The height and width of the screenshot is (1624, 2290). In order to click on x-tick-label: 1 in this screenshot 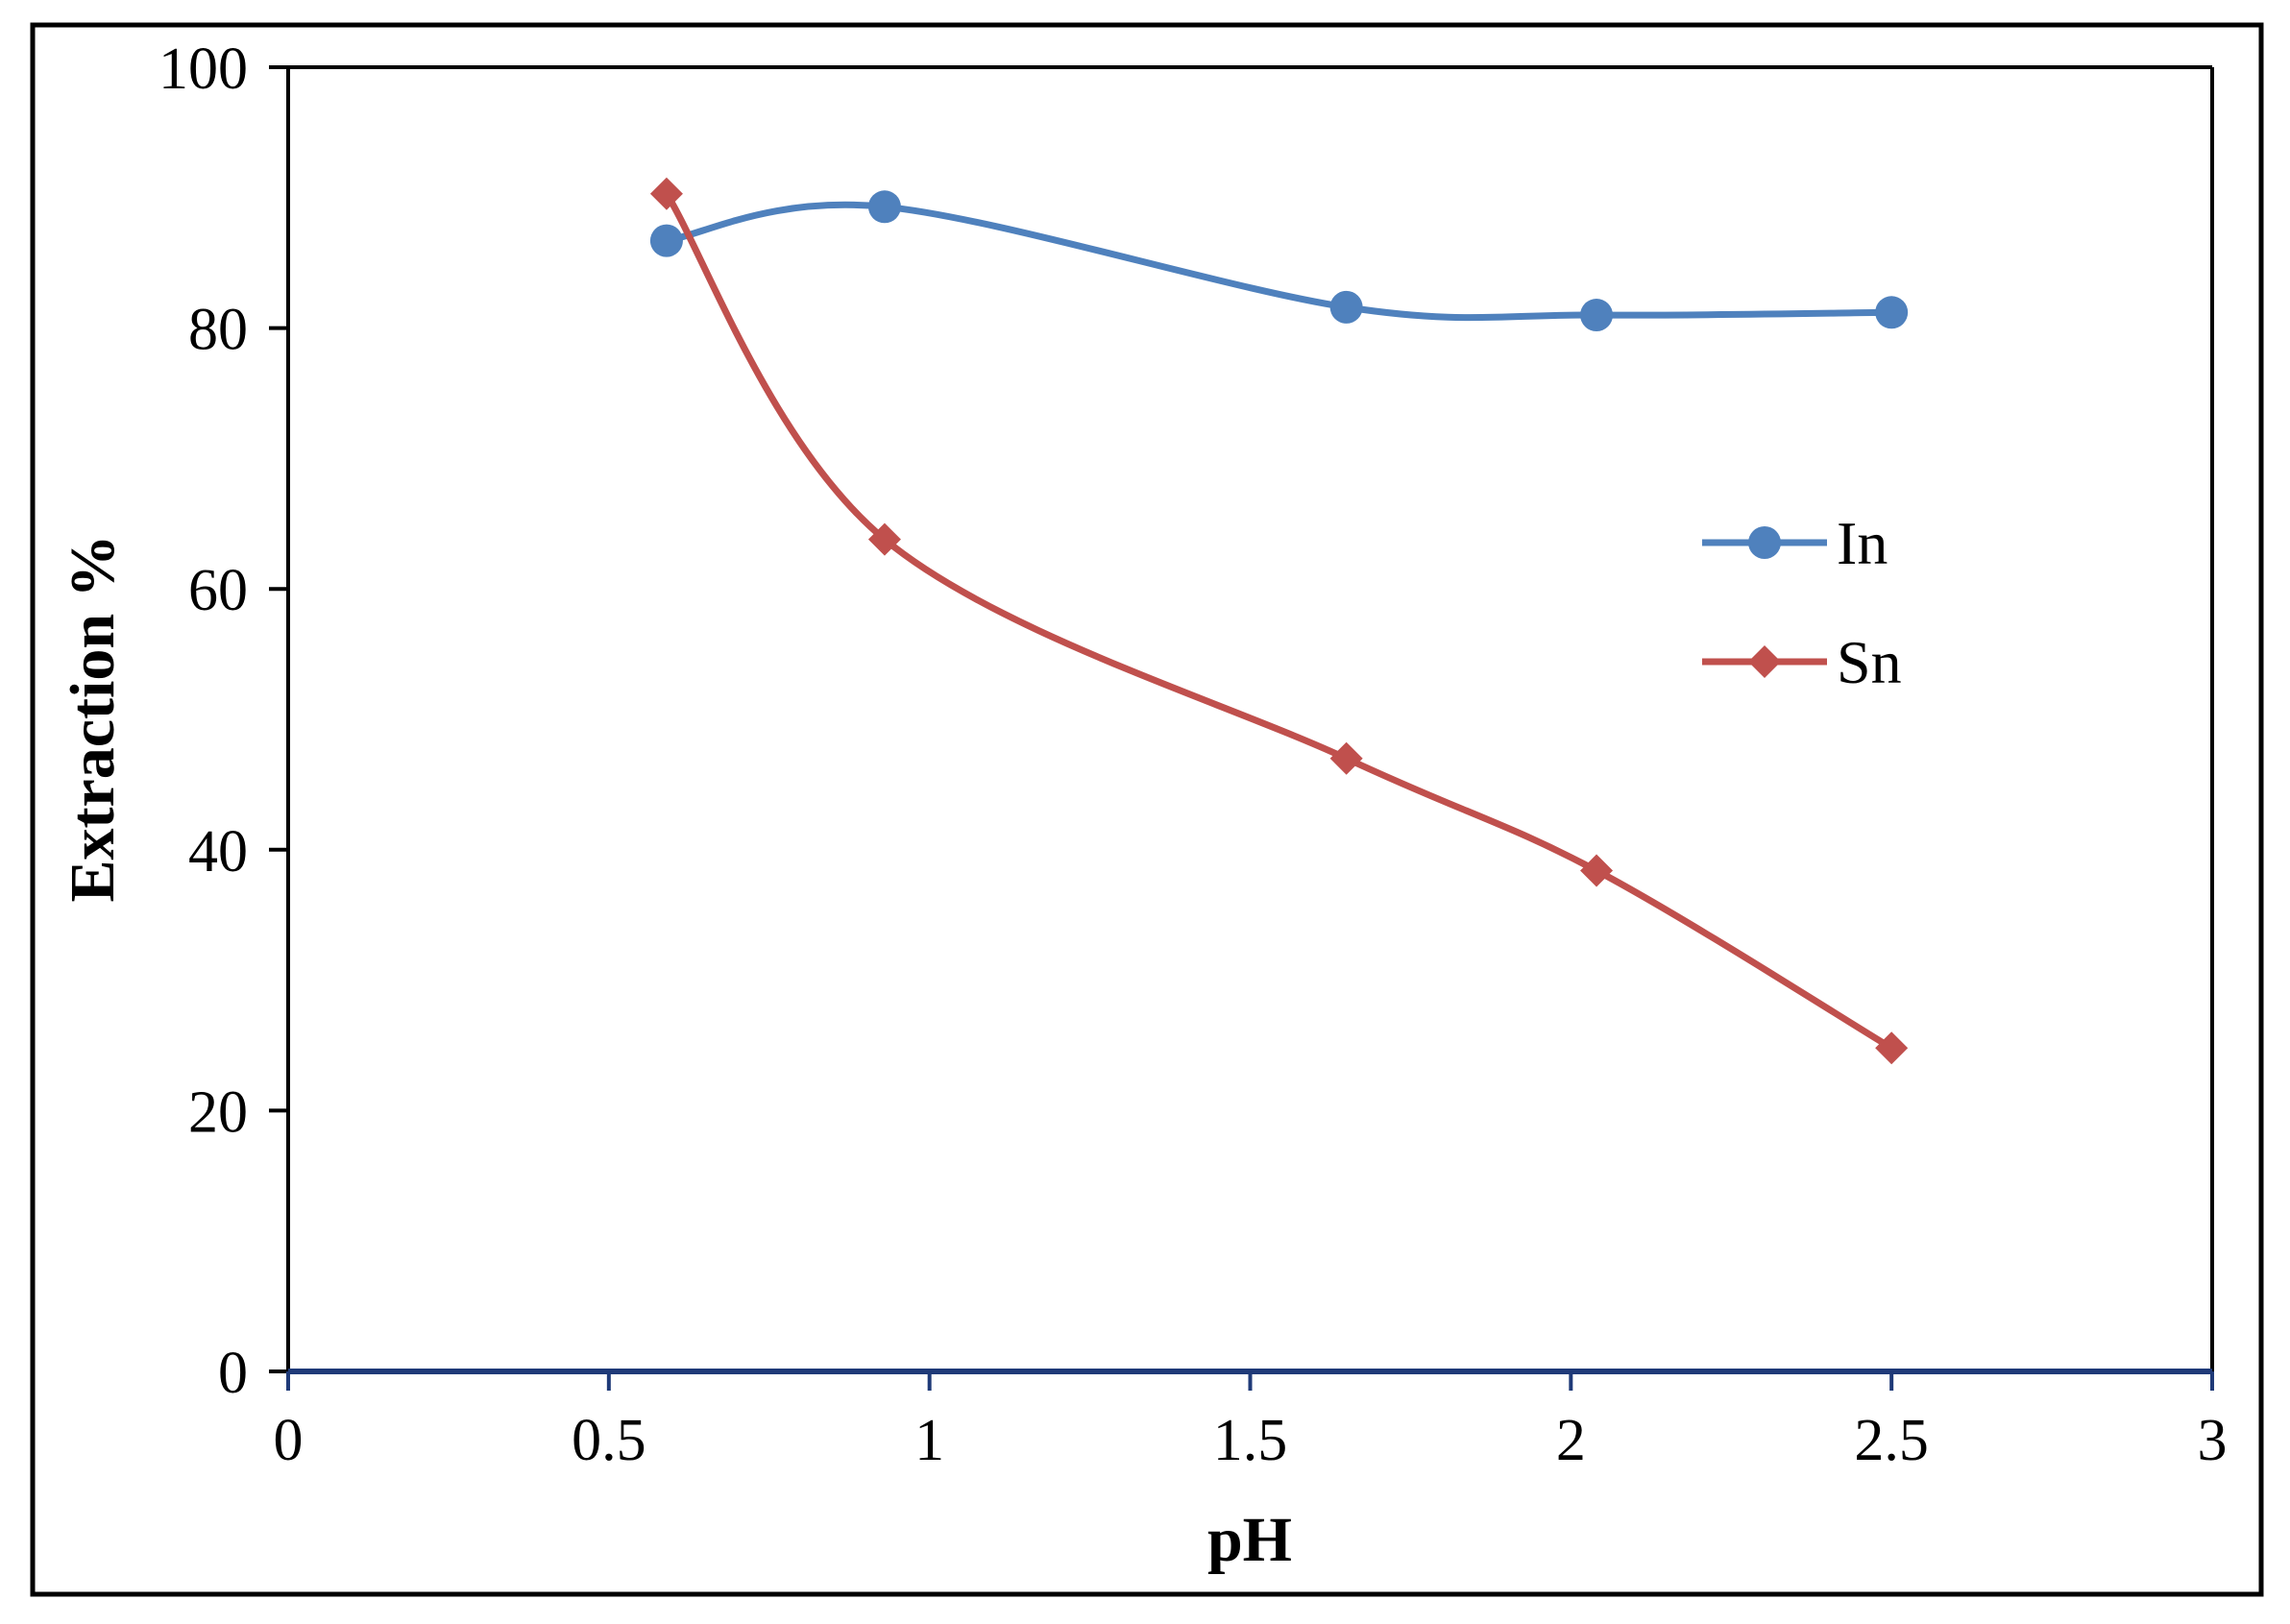, I will do `click(929, 1440)`.